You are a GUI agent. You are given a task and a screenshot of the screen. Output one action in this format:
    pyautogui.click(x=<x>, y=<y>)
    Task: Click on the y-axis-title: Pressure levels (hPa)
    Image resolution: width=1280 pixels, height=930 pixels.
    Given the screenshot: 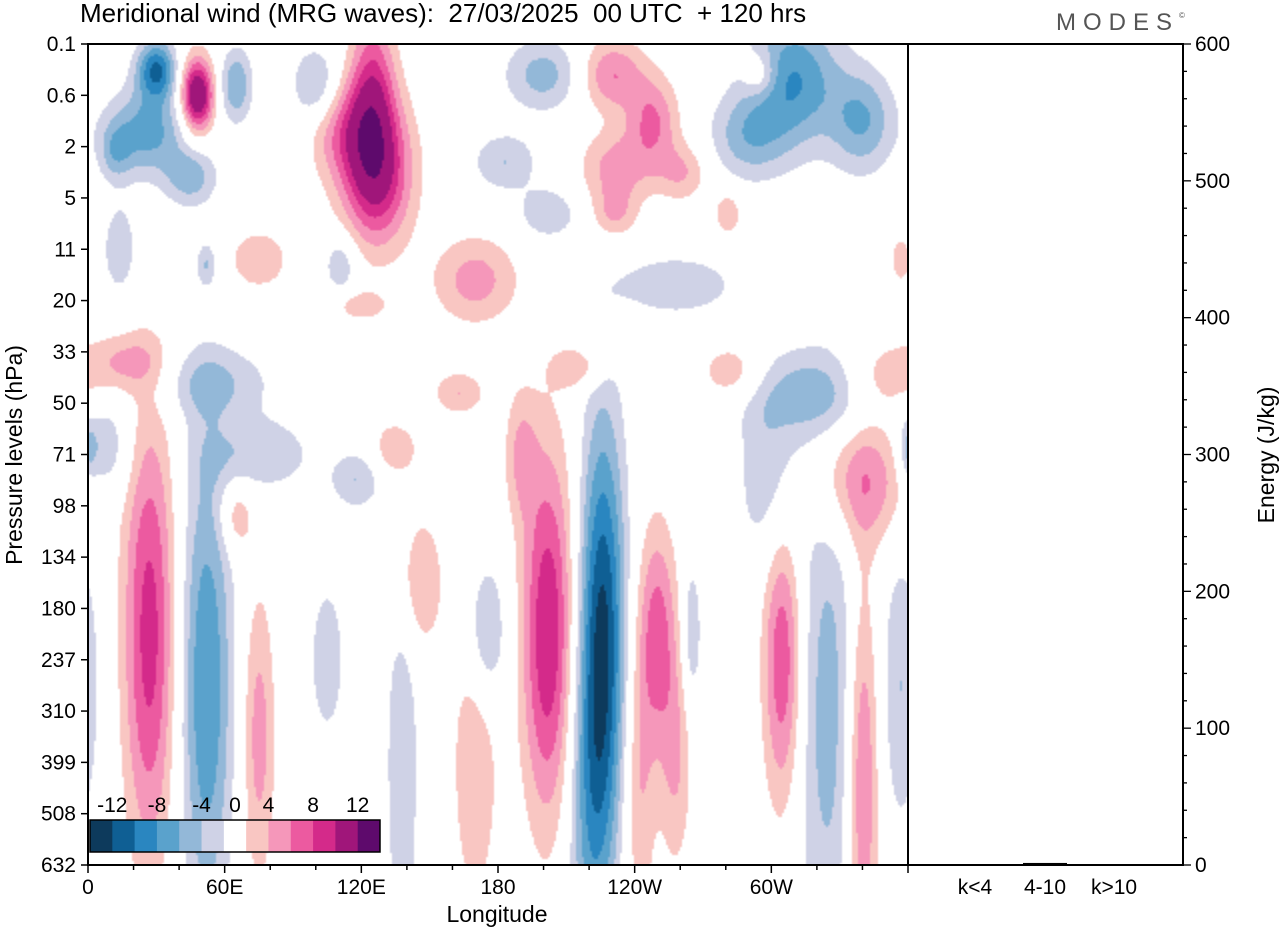 What is the action you would take?
    pyautogui.click(x=14, y=455)
    